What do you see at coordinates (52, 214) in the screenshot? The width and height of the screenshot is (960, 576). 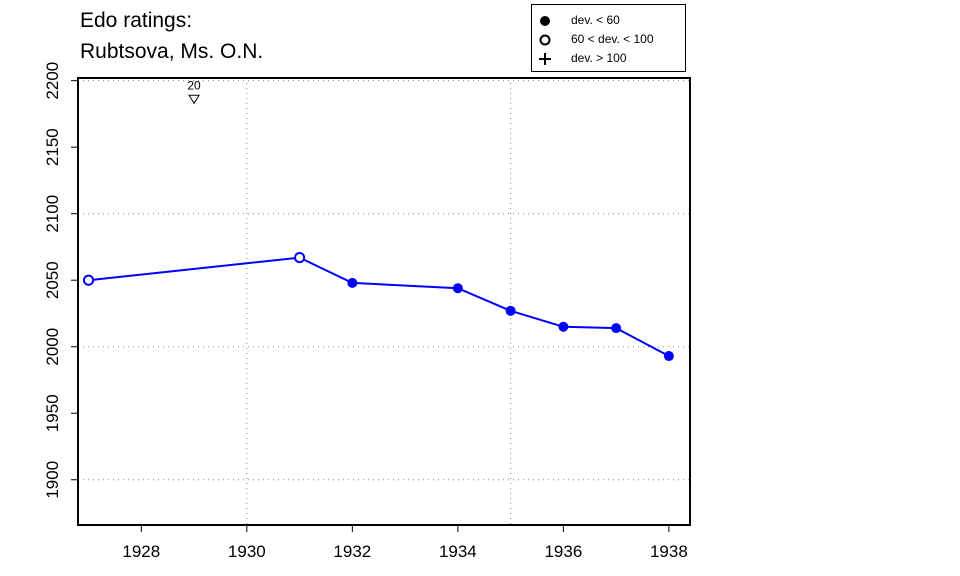 I see `y-tick-label: 2100` at bounding box center [52, 214].